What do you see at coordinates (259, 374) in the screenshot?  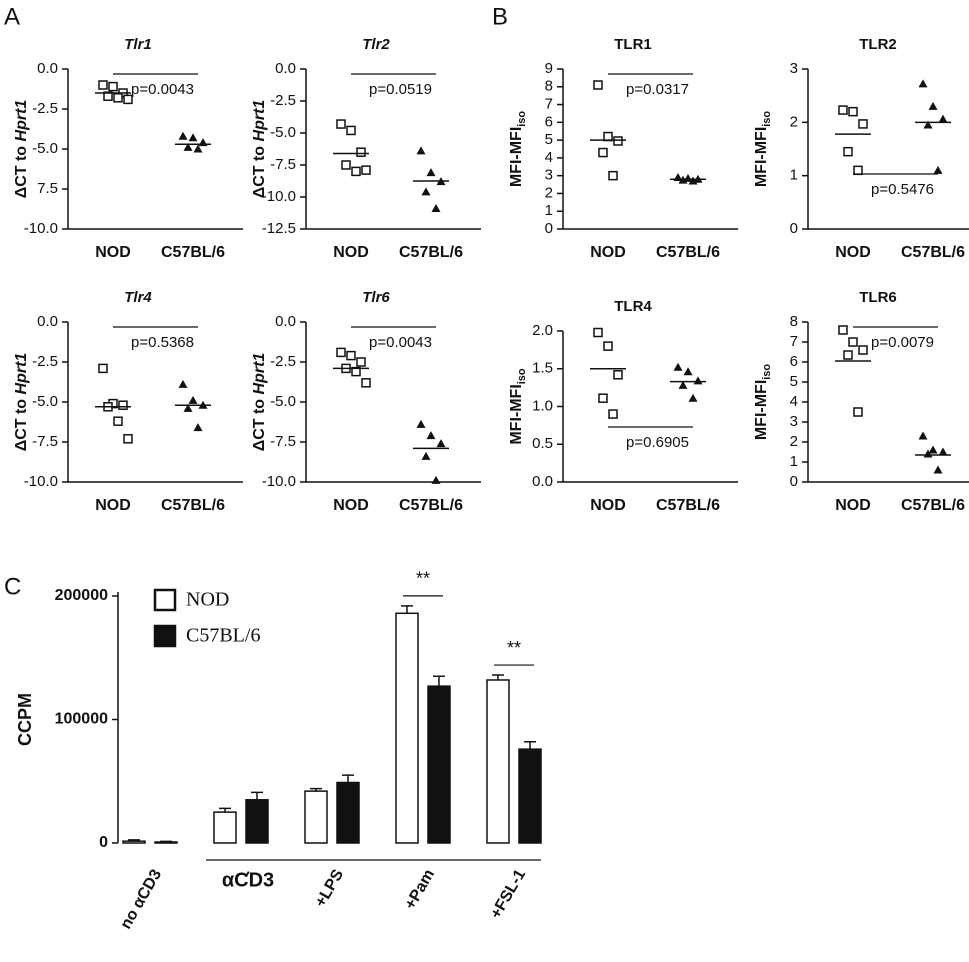 I see `y-axis-label-part: Hprt1` at bounding box center [259, 374].